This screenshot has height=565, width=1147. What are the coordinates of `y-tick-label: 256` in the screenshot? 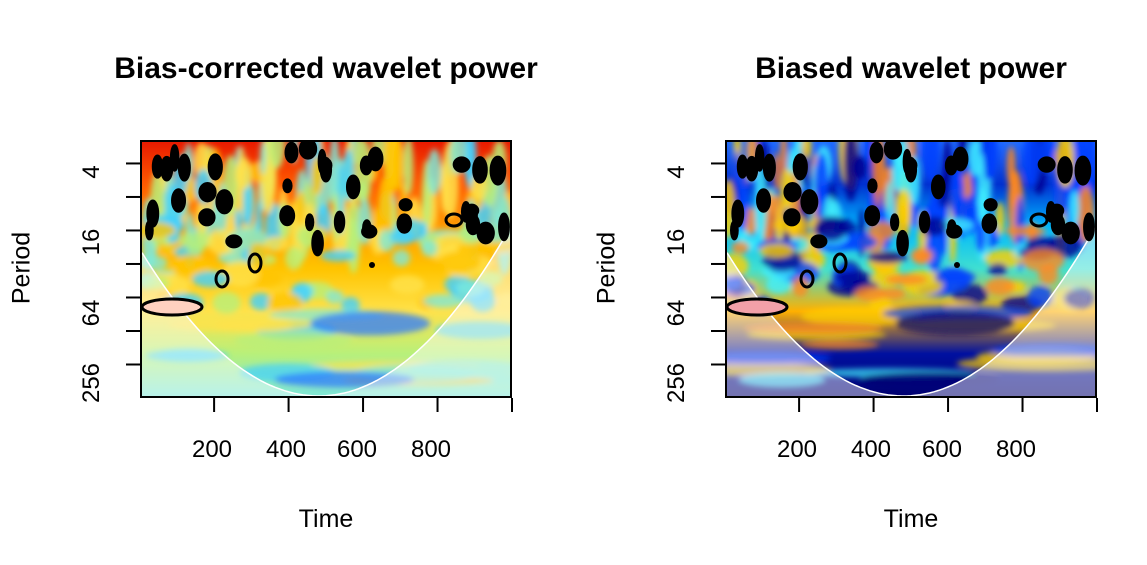 It's located at (91, 383).